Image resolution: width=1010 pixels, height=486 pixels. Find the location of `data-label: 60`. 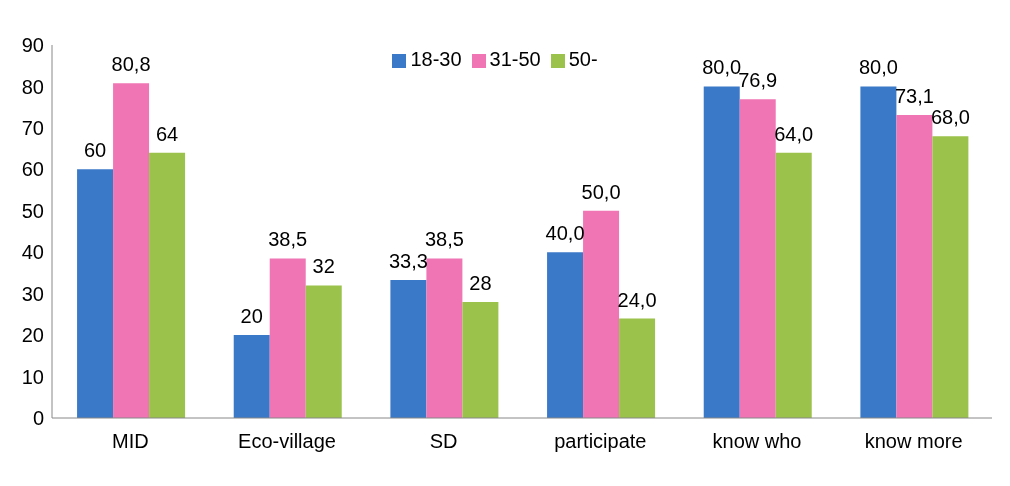

data-label: 60 is located at coordinates (95, 150).